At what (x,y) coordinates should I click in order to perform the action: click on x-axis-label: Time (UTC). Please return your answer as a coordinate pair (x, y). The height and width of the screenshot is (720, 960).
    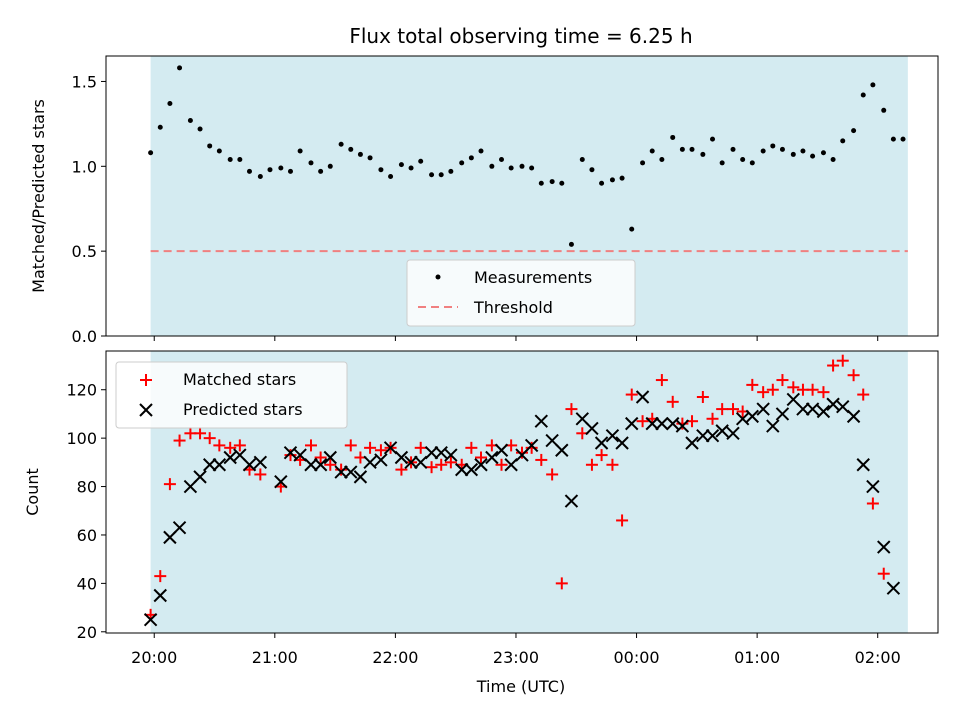
    Looking at the image, I should click on (520, 686).